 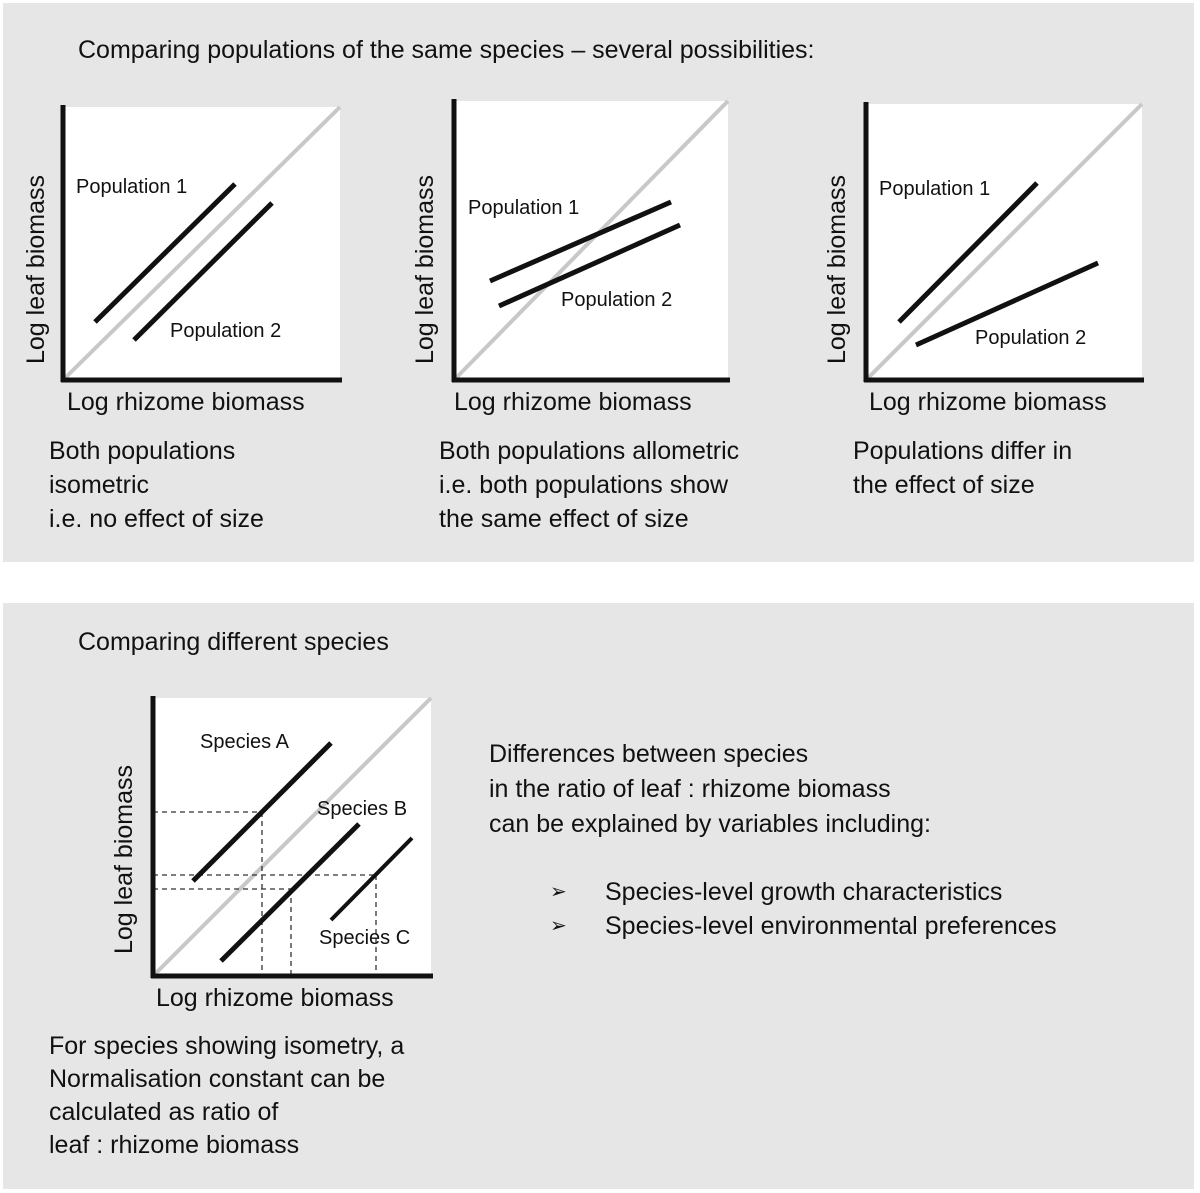 I want to click on x-axis-label-species: Log rhizome biomass, so click(x=275, y=998).